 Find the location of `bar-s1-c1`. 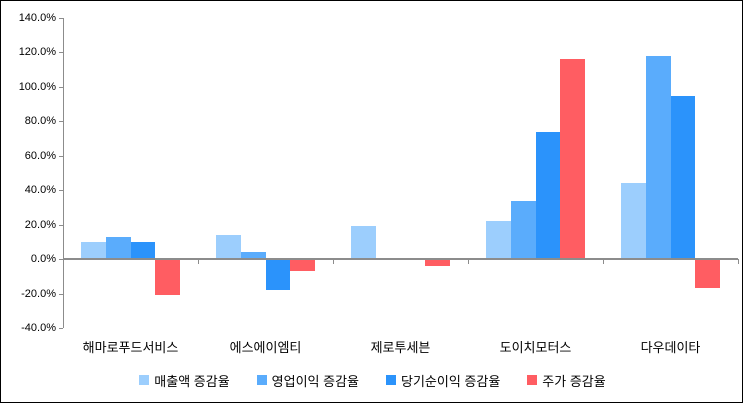

bar-s1-c1 is located at coordinates (253, 256).